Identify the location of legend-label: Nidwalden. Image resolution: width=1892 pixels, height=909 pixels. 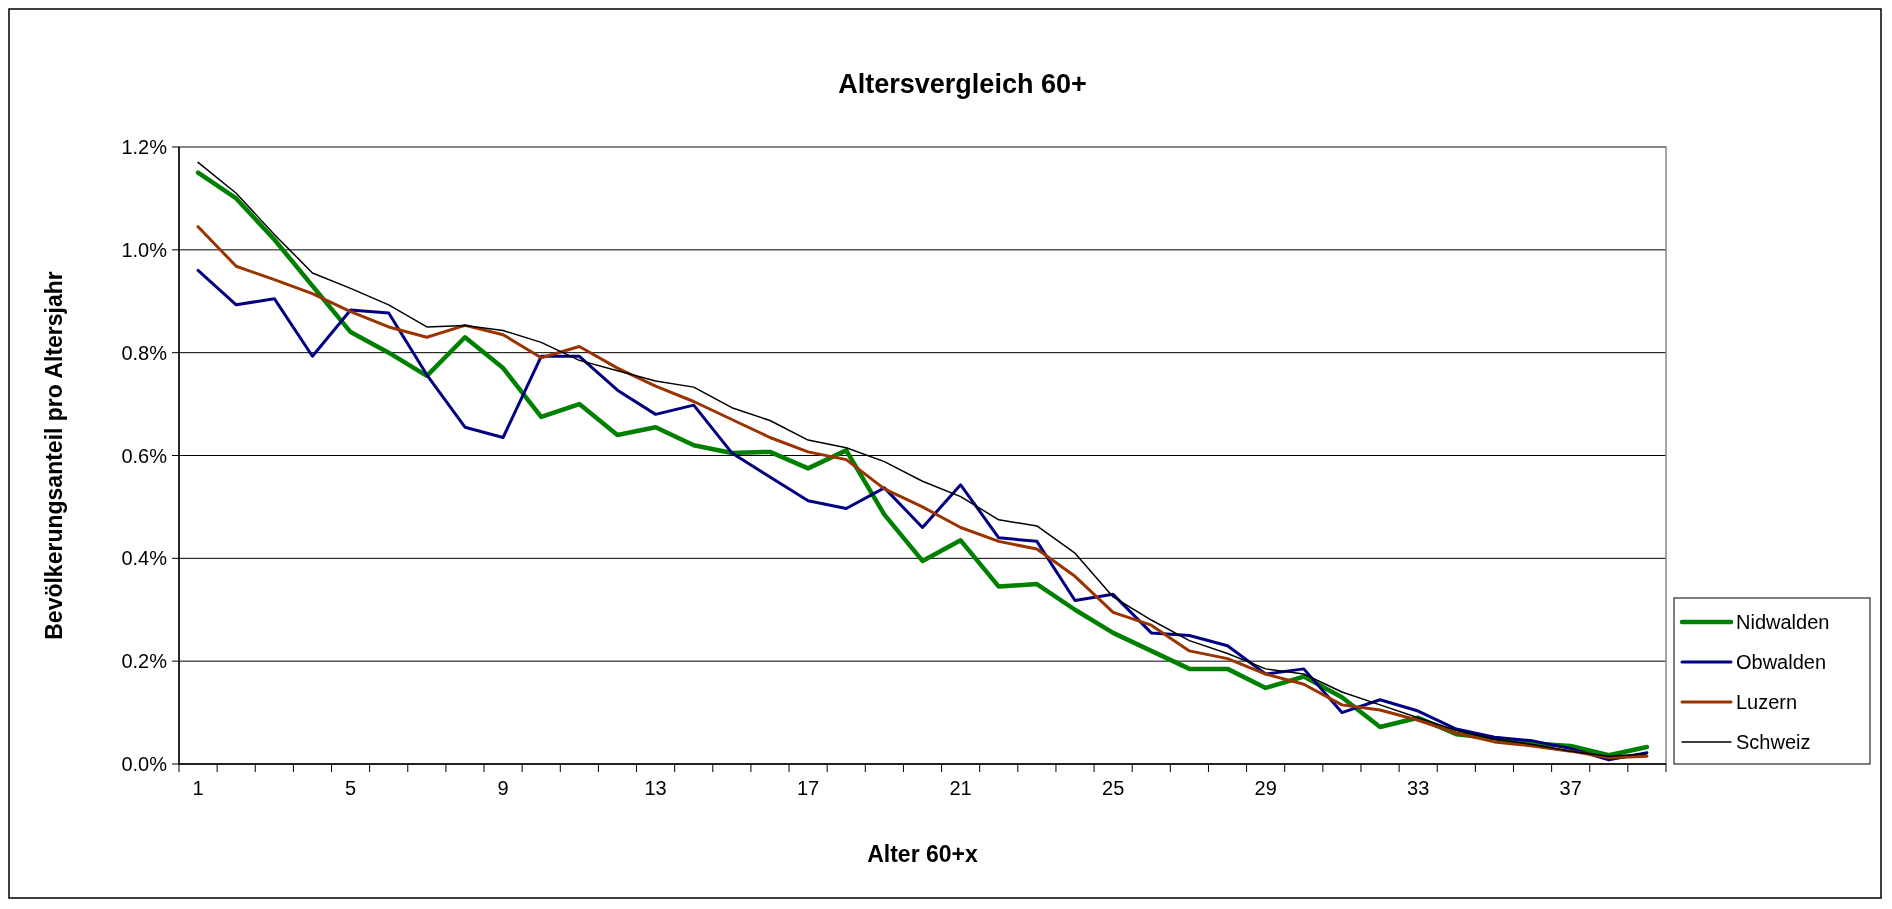
(1783, 622).